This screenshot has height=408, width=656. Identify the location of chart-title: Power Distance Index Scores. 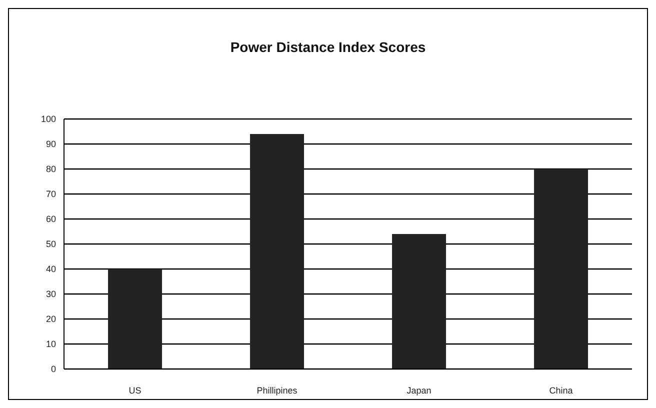
(328, 47).